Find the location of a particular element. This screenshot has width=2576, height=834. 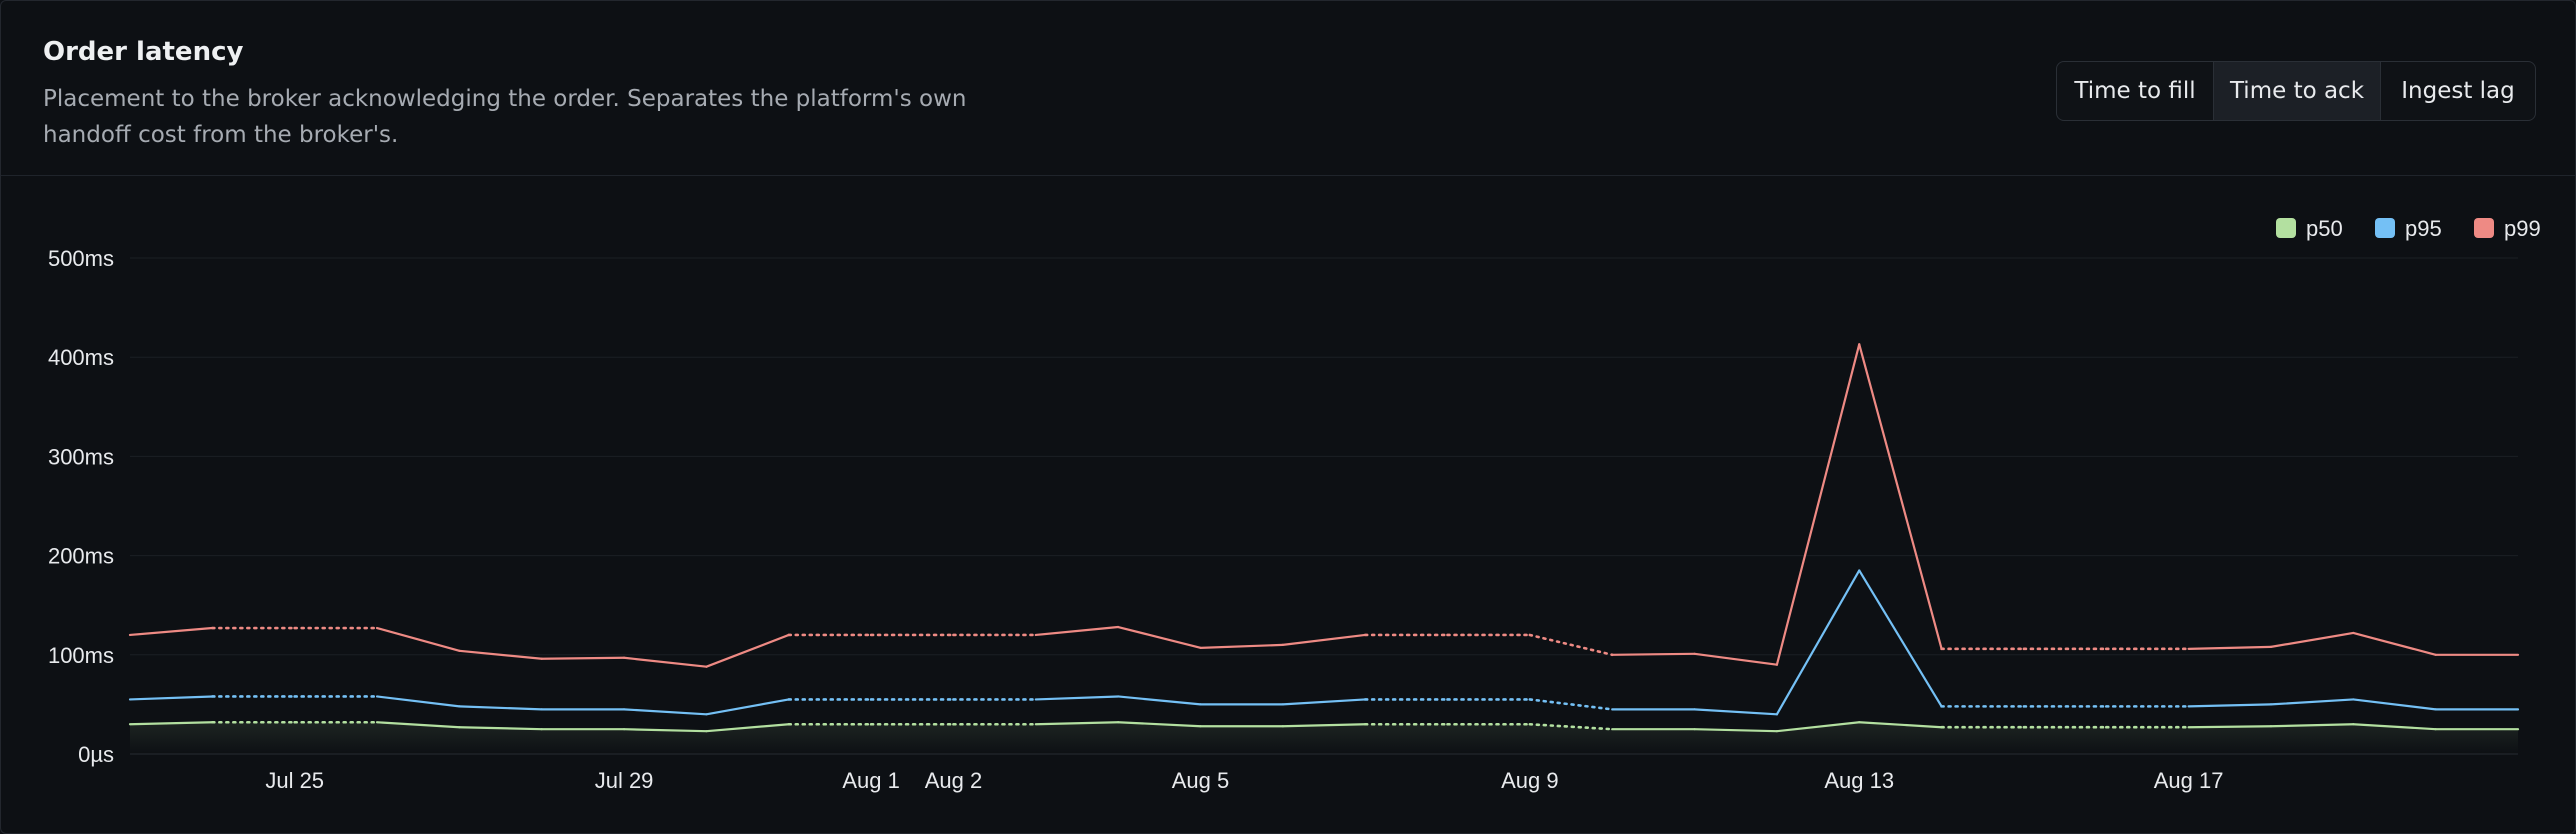

y-tick-label: 300ms is located at coordinates (81, 456).